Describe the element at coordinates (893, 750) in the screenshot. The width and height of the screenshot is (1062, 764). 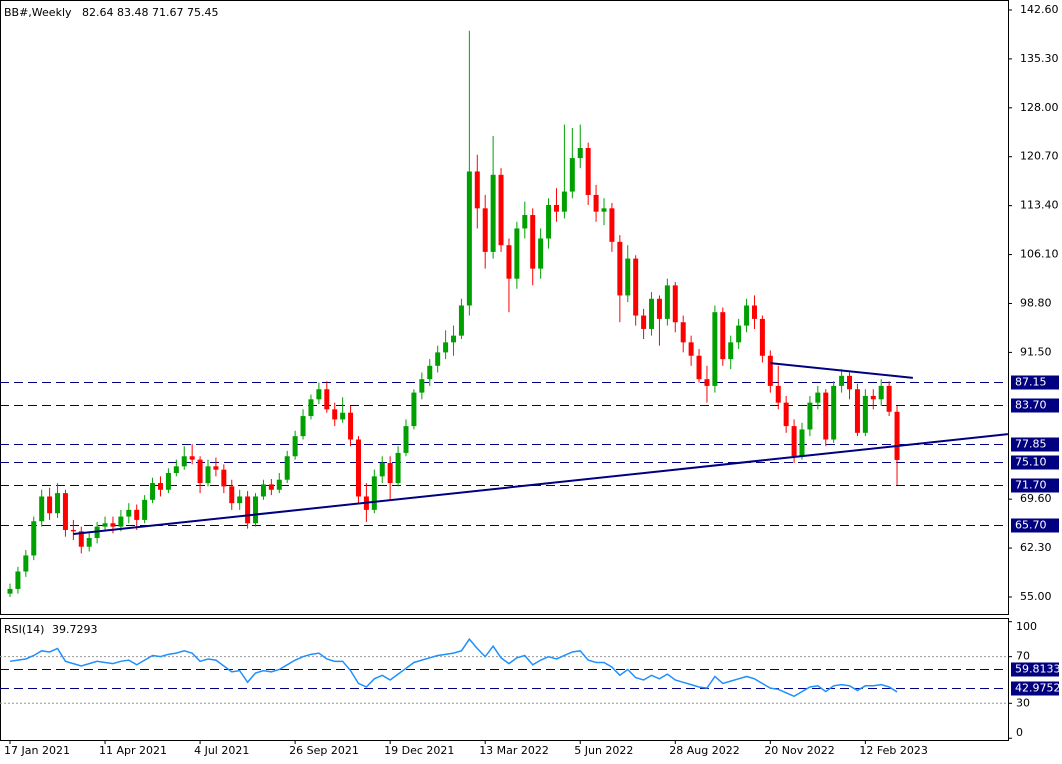
I see `x-tick-label: 12 Feb 2023` at that location.